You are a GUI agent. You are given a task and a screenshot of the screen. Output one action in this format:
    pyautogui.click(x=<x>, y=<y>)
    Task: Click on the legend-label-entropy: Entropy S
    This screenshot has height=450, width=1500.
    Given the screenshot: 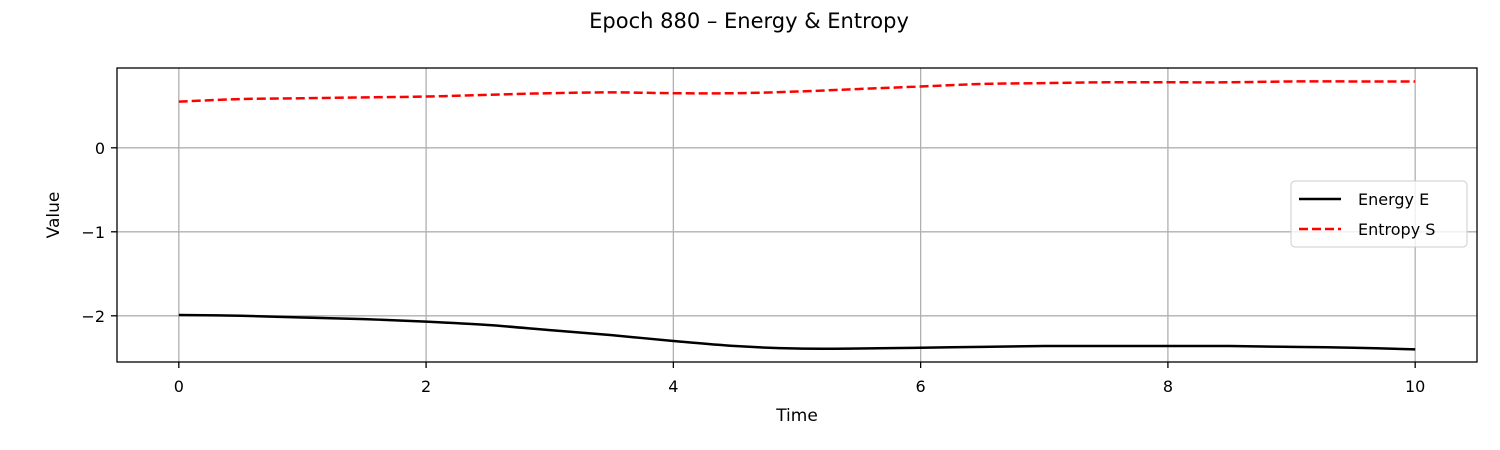 What is the action you would take?
    pyautogui.click(x=1396, y=229)
    